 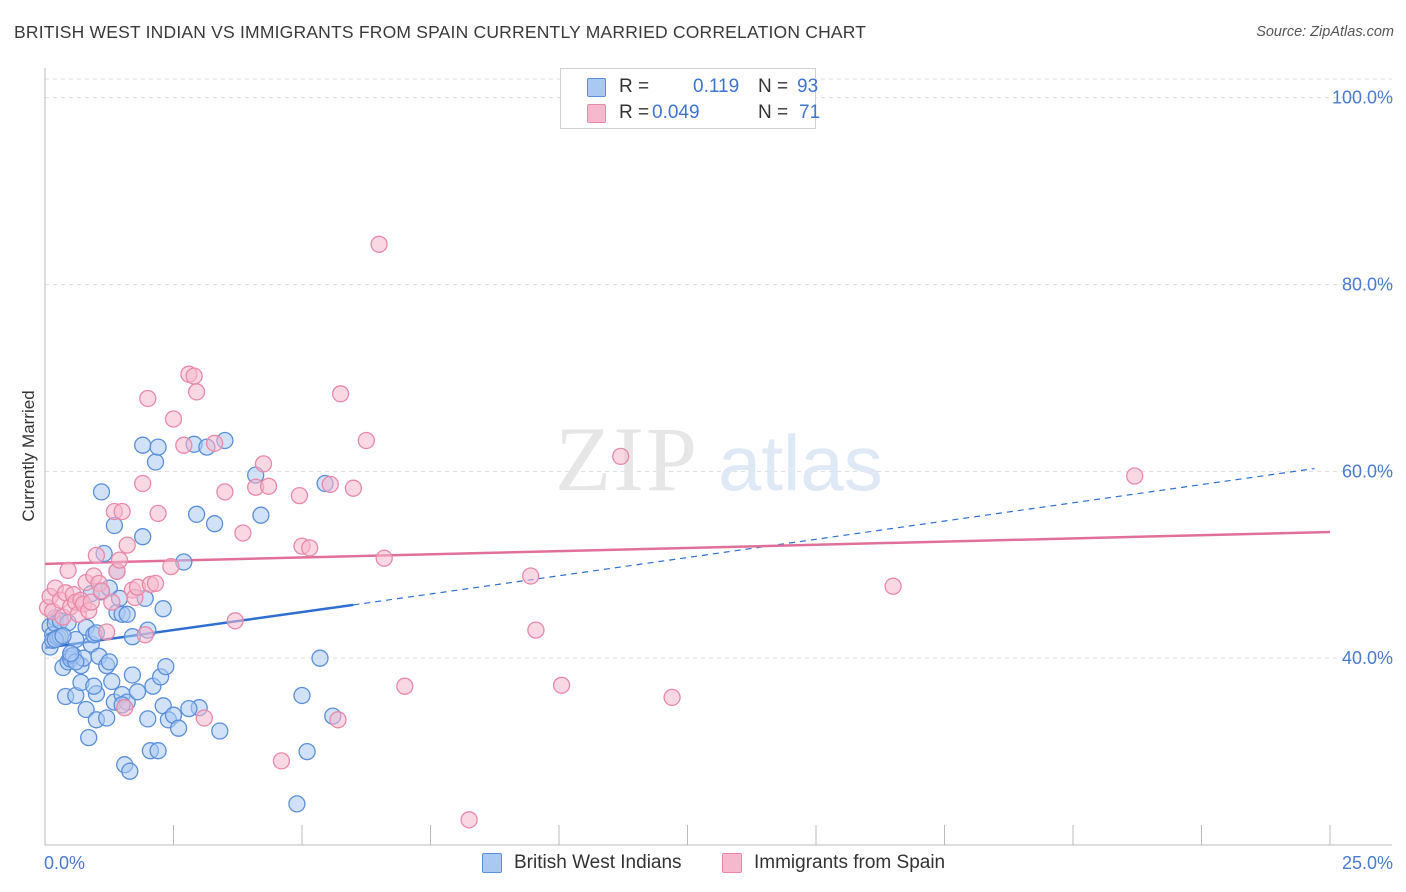 I want to click on source-label: Source: ZipAtlas.com, so click(x=1325, y=32).